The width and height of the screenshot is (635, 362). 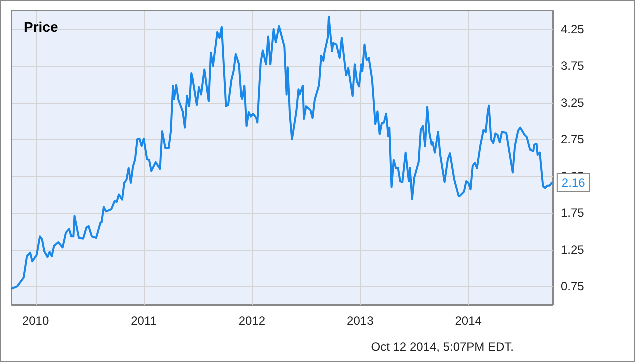 I want to click on x-tick-label: 2010, so click(x=36, y=321).